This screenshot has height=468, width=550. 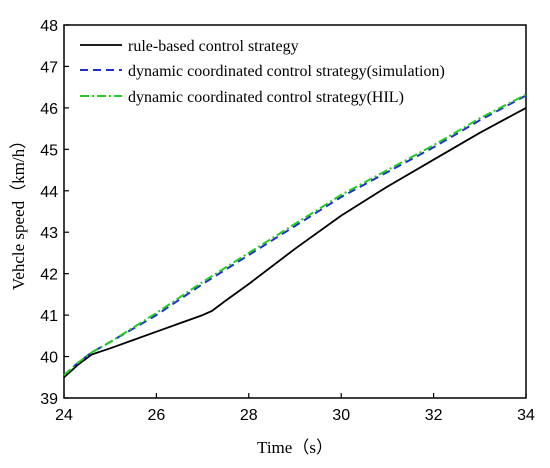 What do you see at coordinates (249, 415) in the screenshot?
I see `x-tick-label: 28` at bounding box center [249, 415].